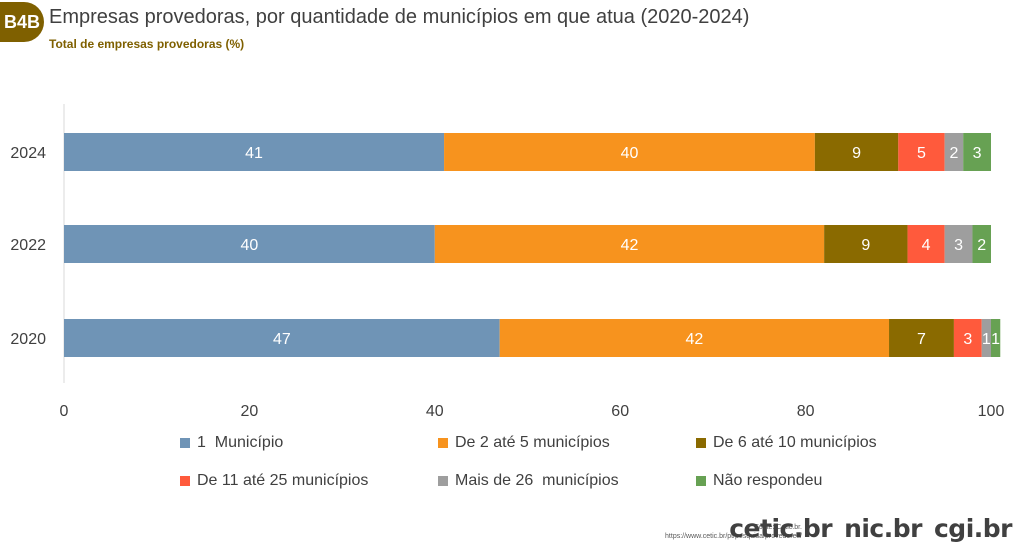 The image size is (1024, 558). Describe the element at coordinates (537, 480) in the screenshot. I see `legend-label-4: Mais de 26 municípios` at that location.